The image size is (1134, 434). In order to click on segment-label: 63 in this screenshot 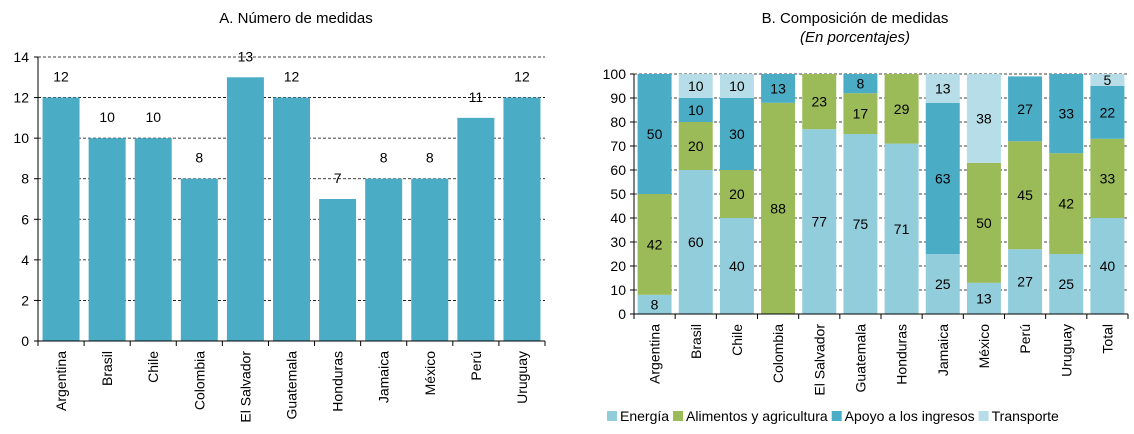, I will do `click(943, 178)`.